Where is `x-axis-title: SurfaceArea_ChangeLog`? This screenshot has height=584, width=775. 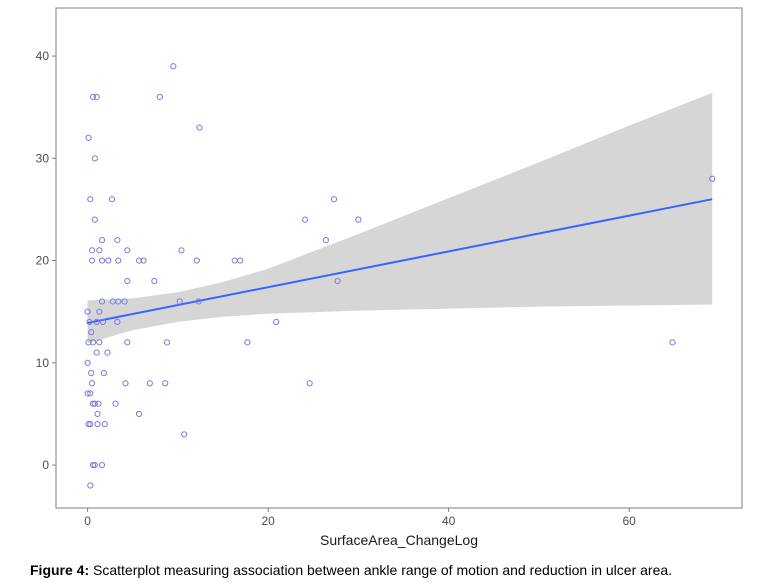
x-axis-title: SurfaceArea_ChangeLog is located at coordinates (399, 540).